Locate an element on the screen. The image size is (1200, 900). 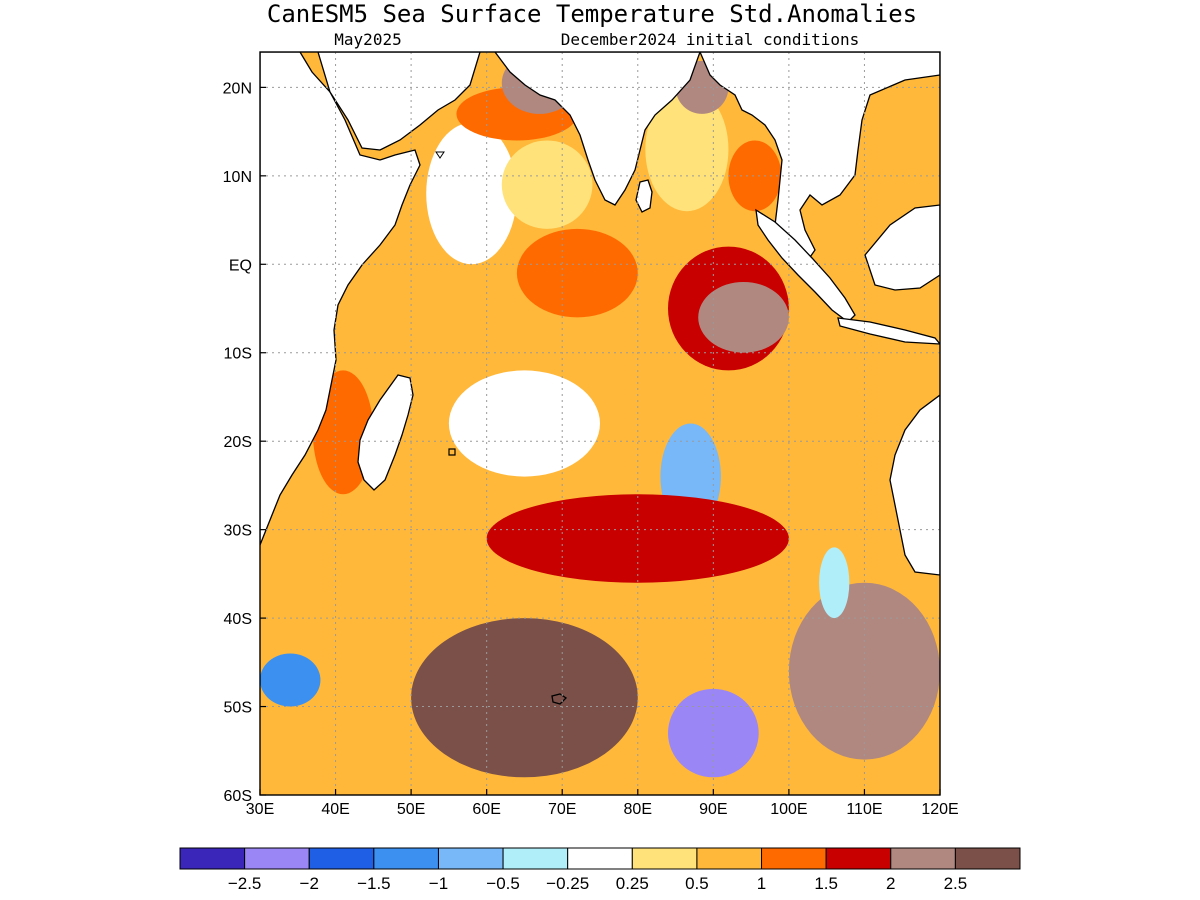
latitude-tick-label: 30S is located at coordinates (238, 531).